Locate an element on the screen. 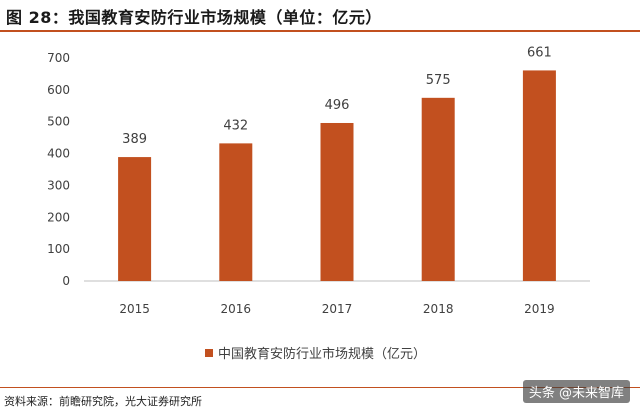  data-label: 432 is located at coordinates (235, 125).